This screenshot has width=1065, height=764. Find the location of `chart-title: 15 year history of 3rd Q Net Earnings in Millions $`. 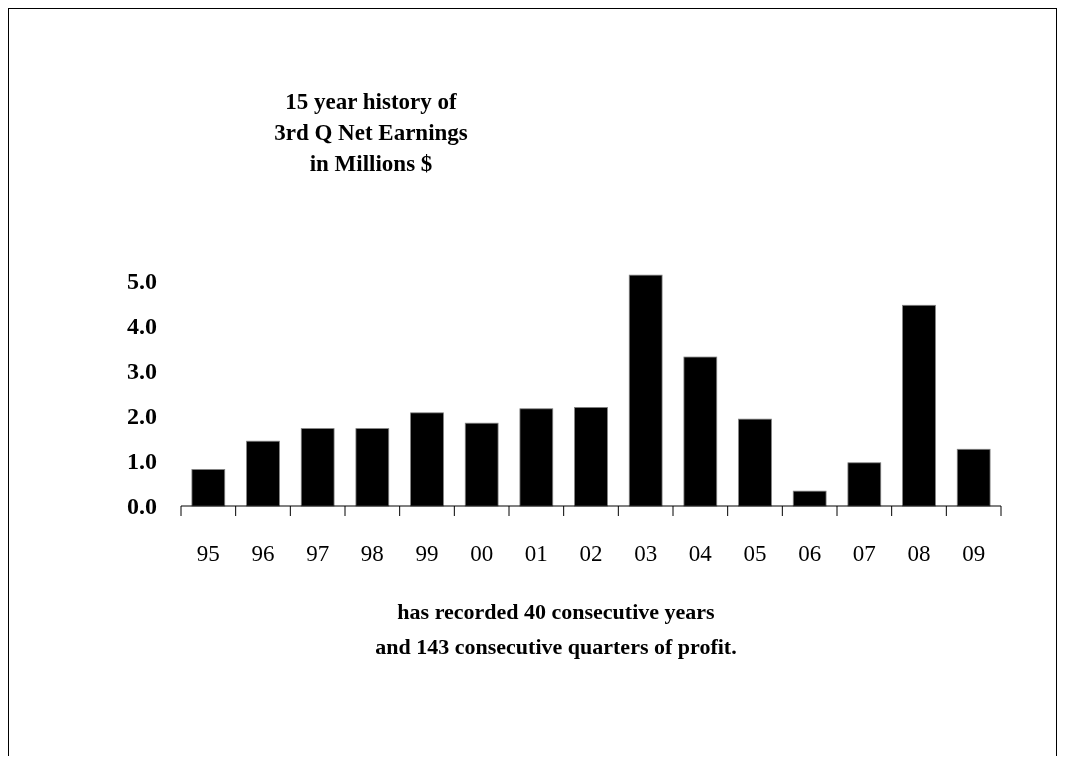

chart-title: 15 year history of 3rd Q Net Earnings in Millions $ is located at coordinates (371, 132).